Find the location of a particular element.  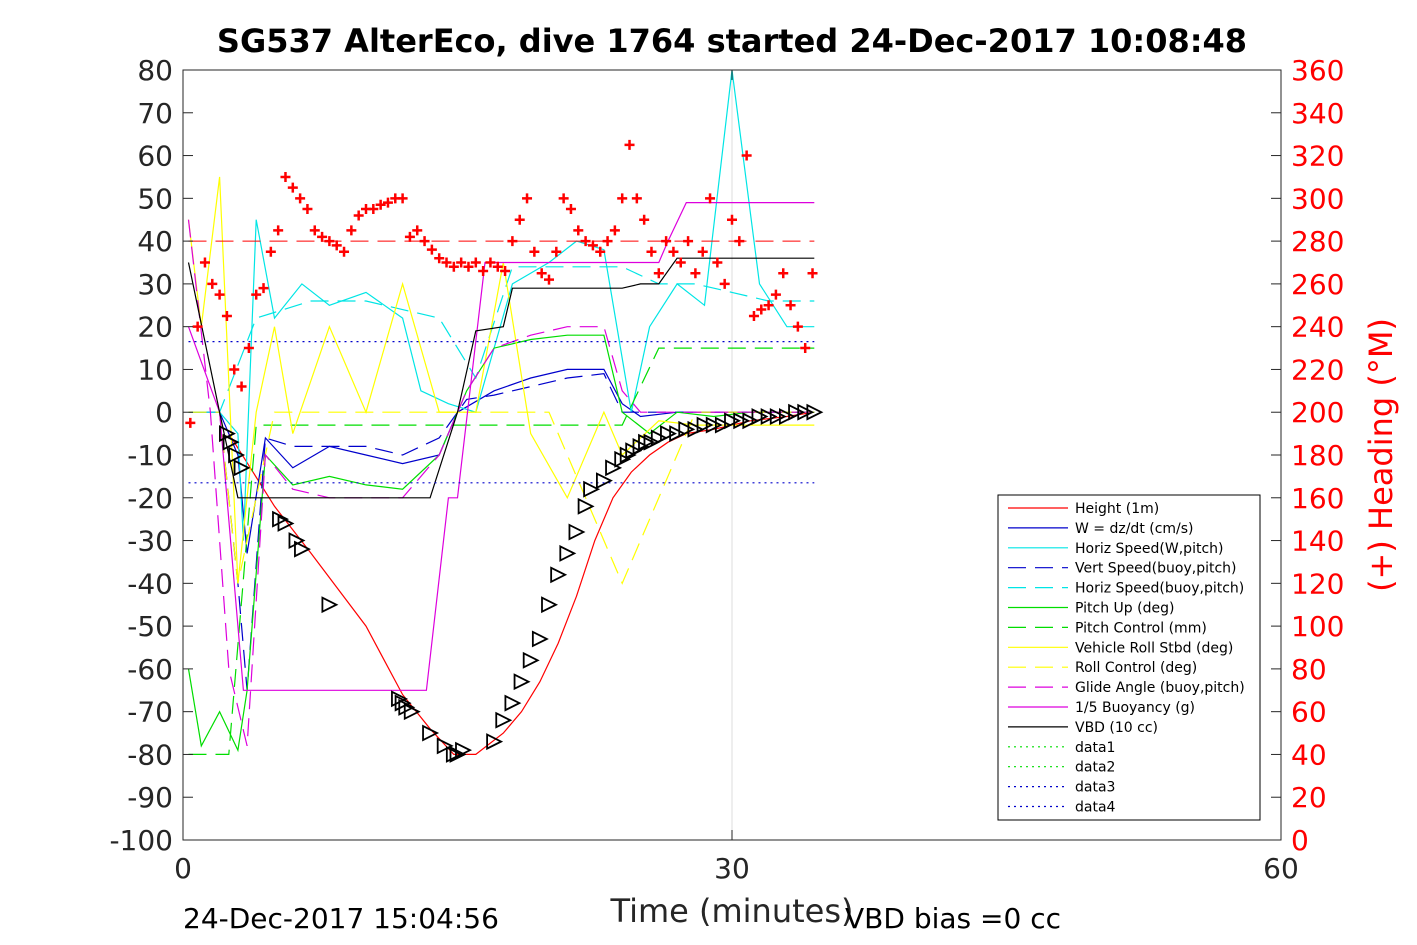

legend-label: Horiz Speed(W,pitch) is located at coordinates (1149, 549).